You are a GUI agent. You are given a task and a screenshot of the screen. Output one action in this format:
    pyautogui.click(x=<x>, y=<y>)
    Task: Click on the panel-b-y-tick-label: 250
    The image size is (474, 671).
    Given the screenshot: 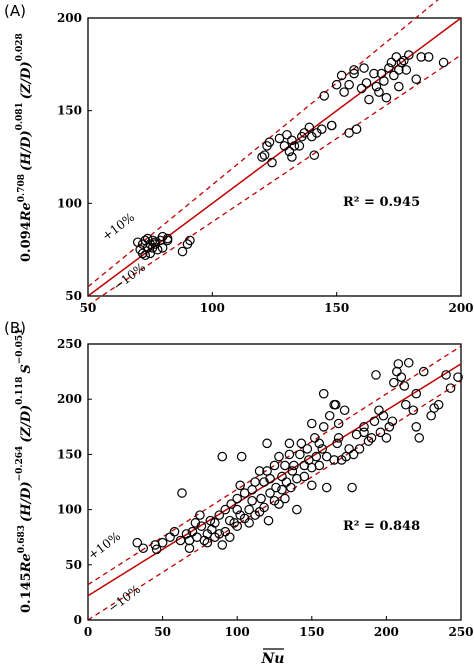 What is the action you would take?
    pyautogui.click(x=69, y=344)
    